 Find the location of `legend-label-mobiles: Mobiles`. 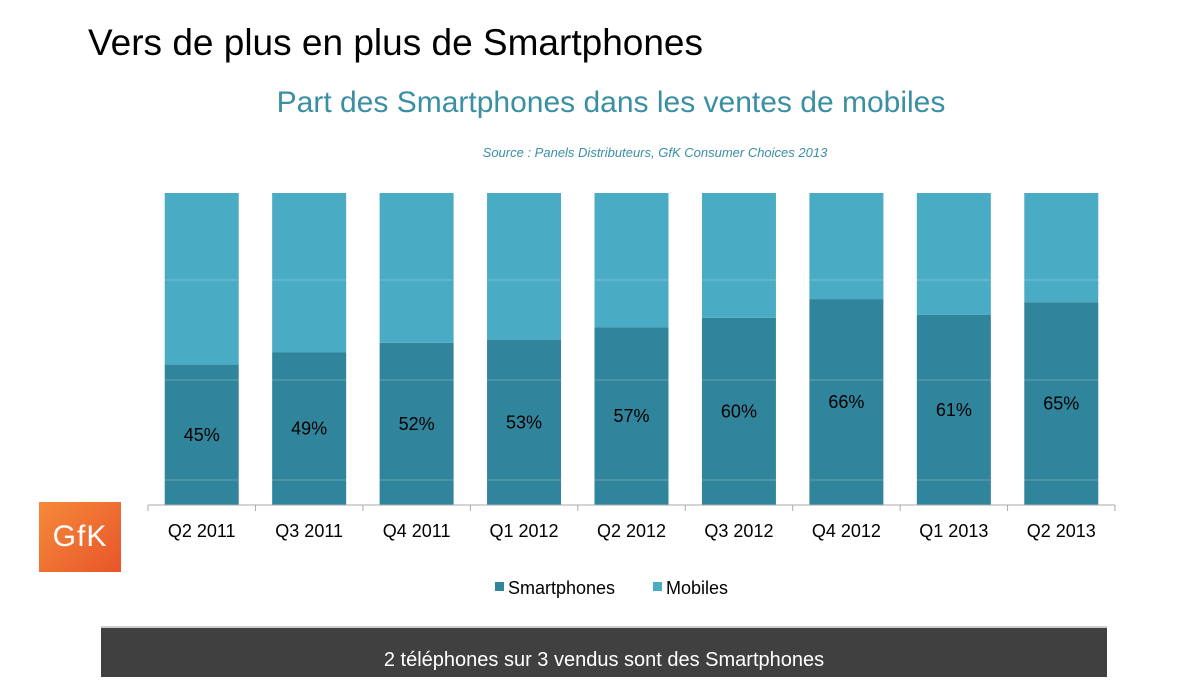

legend-label-mobiles: Mobiles is located at coordinates (697, 588).